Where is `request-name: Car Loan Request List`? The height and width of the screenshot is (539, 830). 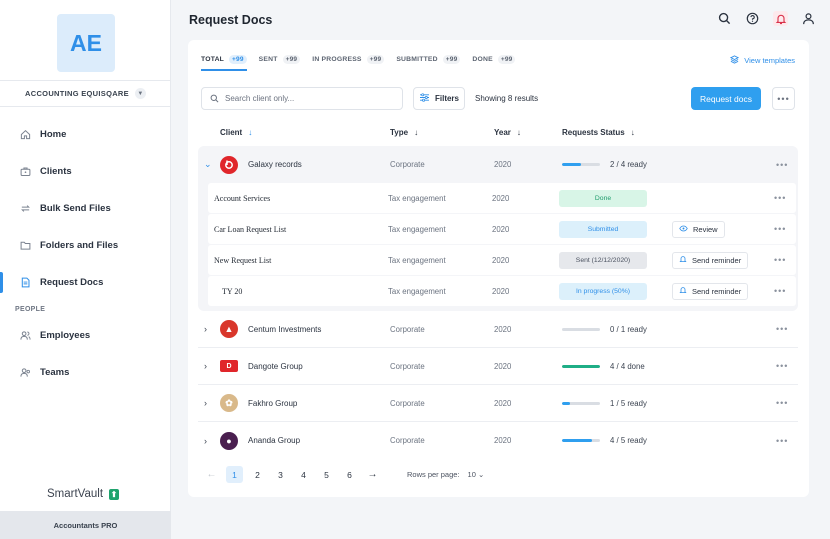
request-name: Car Loan Request List is located at coordinates (250, 229).